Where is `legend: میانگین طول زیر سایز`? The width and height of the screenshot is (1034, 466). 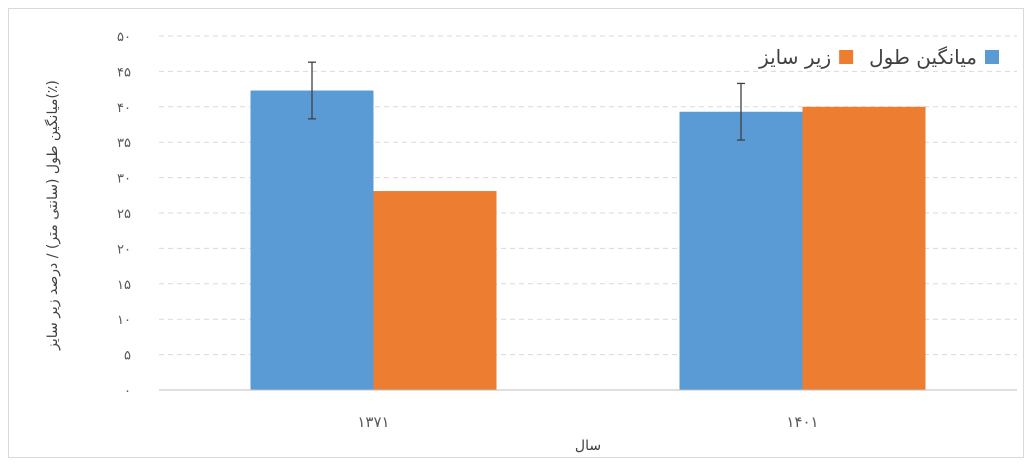
legend: میانگین طول زیر سایز is located at coordinates (878, 57).